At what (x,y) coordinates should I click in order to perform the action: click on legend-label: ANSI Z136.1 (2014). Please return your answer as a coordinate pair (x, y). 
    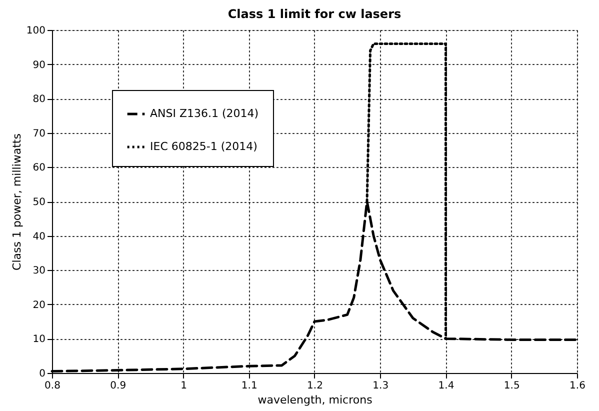
    Looking at the image, I should click on (204, 113).